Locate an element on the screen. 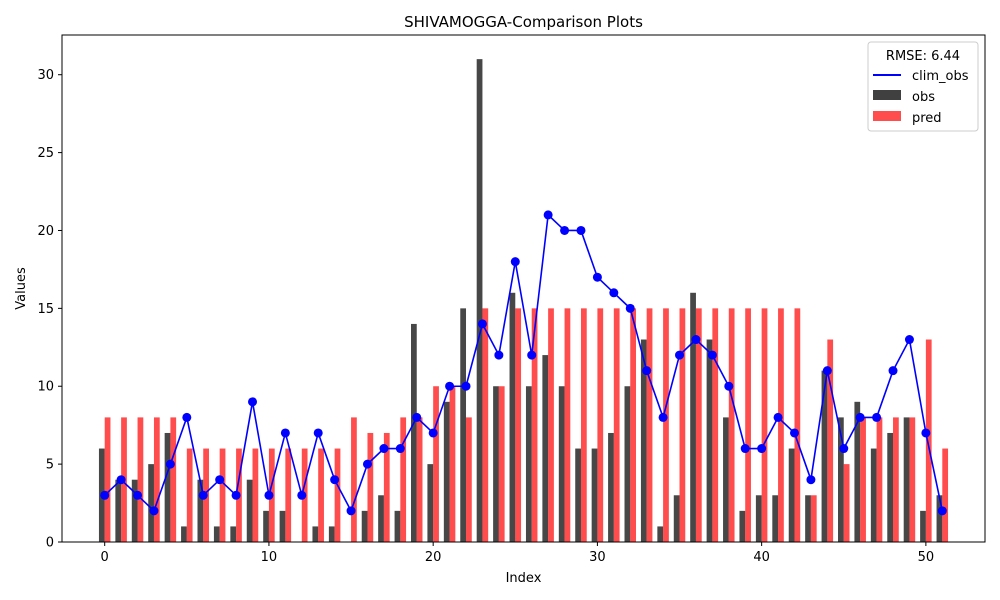 Image resolution: width=1000 pixels, height=600 pixels. x-tick-label: 10 is located at coordinates (269, 557).